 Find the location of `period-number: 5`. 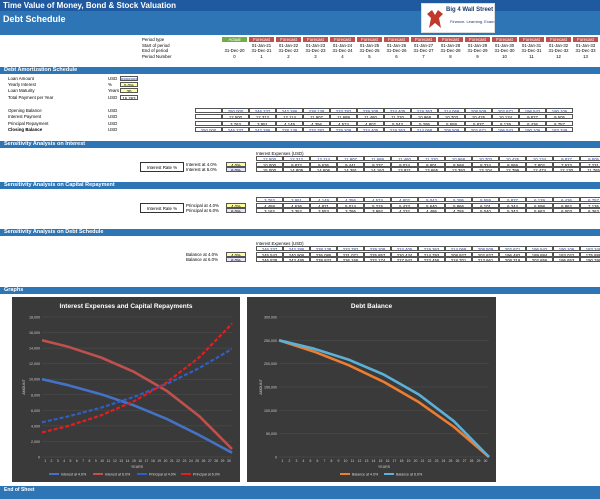

period-number: 5 is located at coordinates (369, 56).